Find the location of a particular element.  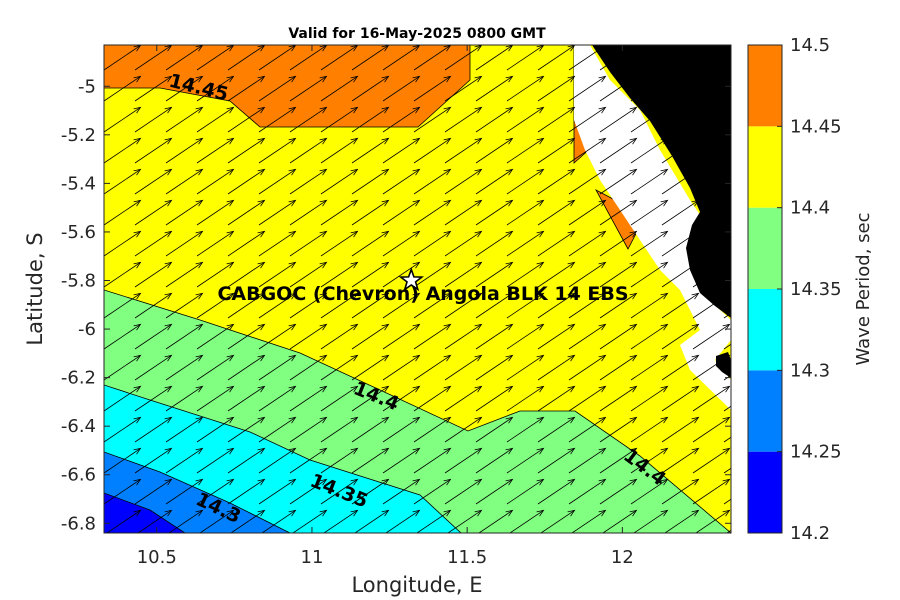

x-tick-label: 11.5 is located at coordinates (467, 557).